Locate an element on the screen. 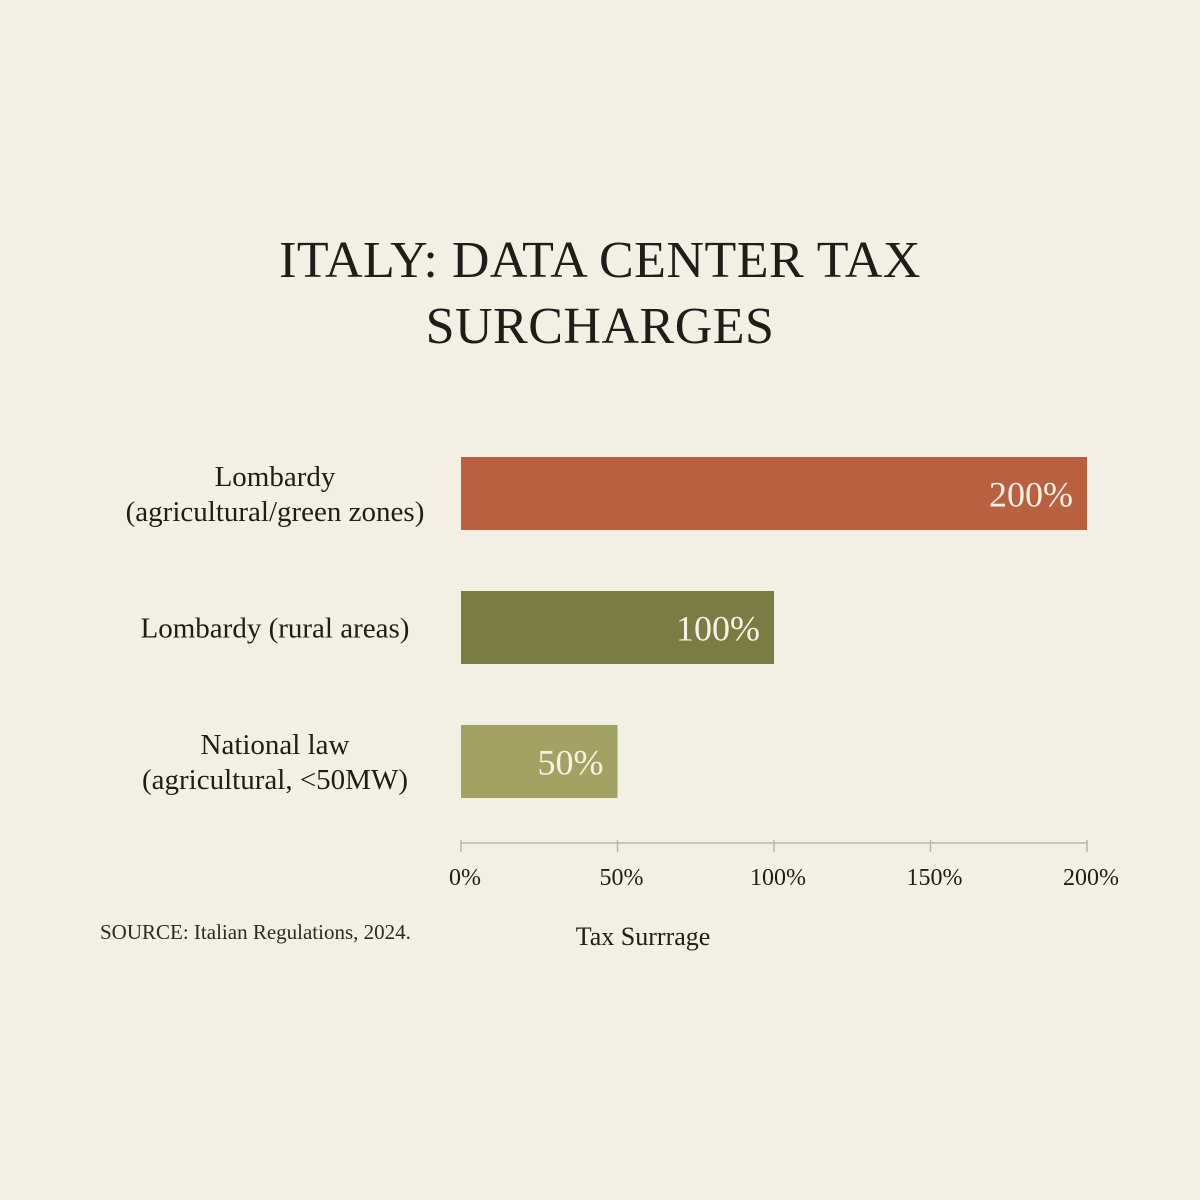  bar-value-label: 100% is located at coordinates (718, 629).